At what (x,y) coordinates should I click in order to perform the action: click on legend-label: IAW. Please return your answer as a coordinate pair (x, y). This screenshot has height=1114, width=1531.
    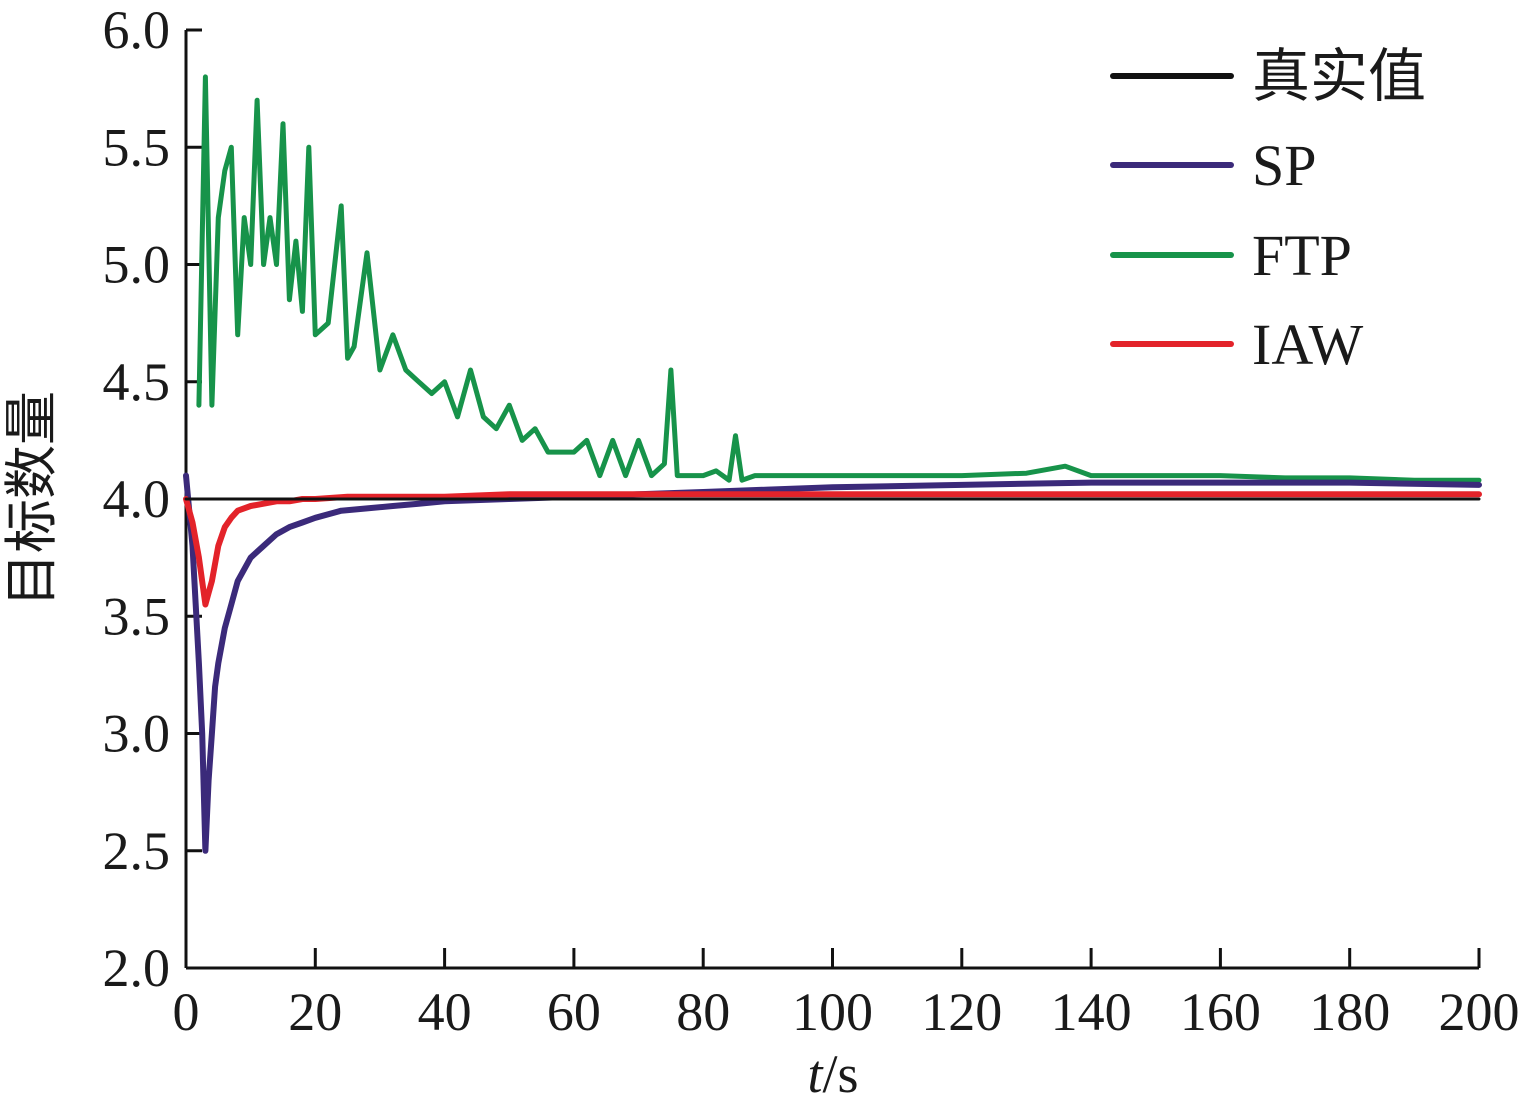
    Looking at the image, I should click on (1308, 344).